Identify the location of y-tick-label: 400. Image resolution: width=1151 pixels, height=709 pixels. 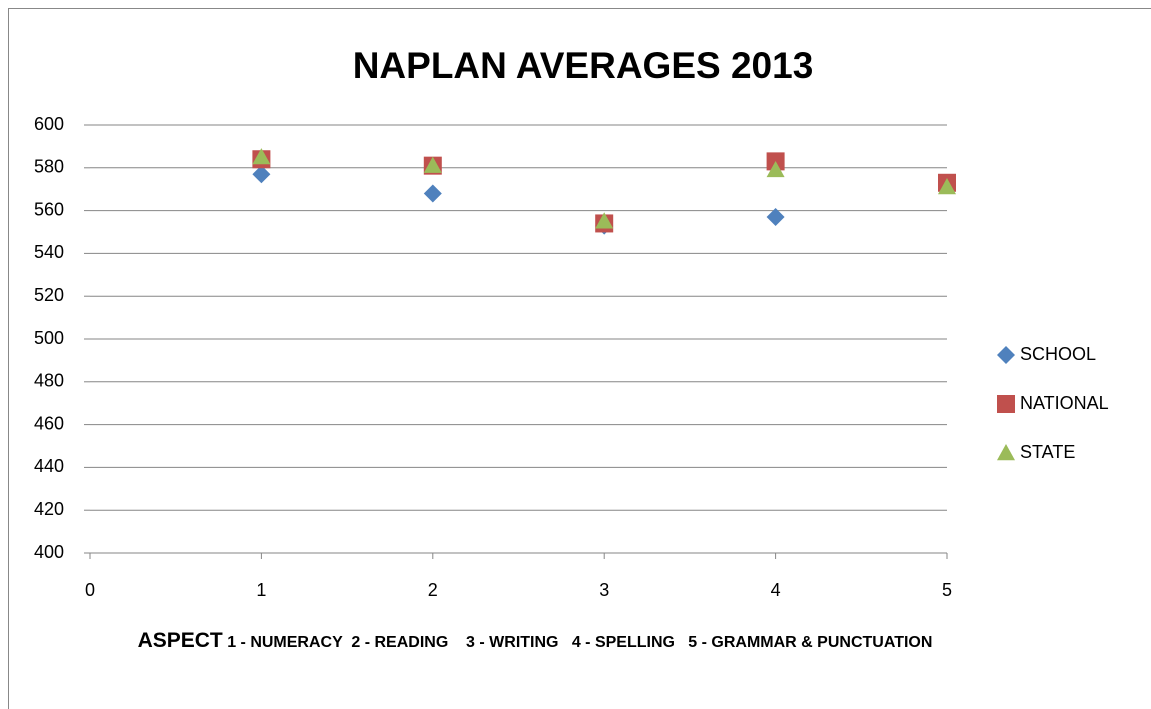
(49, 552).